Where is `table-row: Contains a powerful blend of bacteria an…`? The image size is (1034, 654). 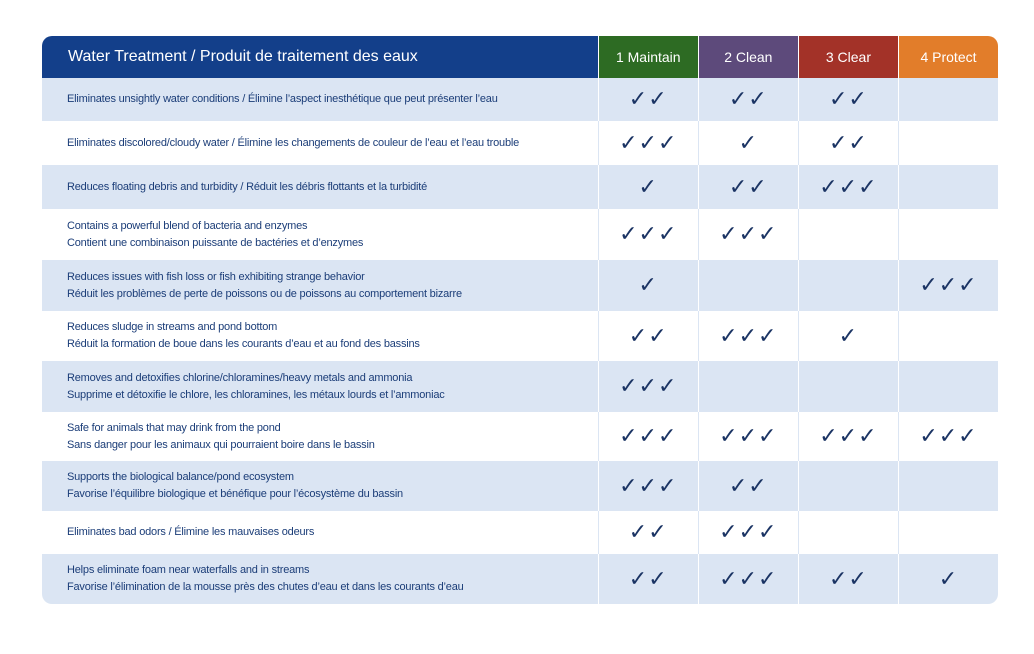
table-row: Contains a powerful blend of bacteria an… is located at coordinates (520, 234).